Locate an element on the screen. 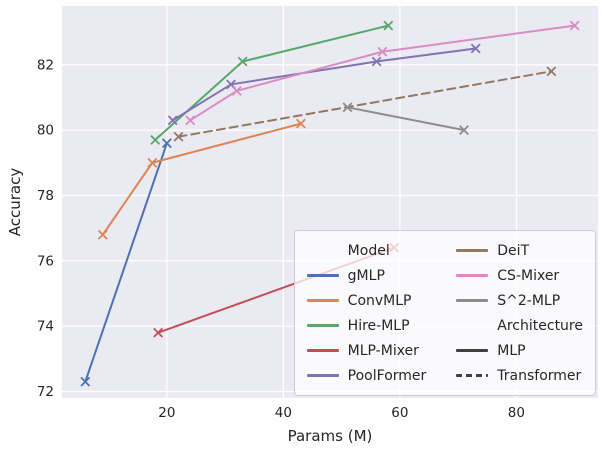 This screenshot has width=604, height=450. legend-label: DeiT is located at coordinates (513, 250).